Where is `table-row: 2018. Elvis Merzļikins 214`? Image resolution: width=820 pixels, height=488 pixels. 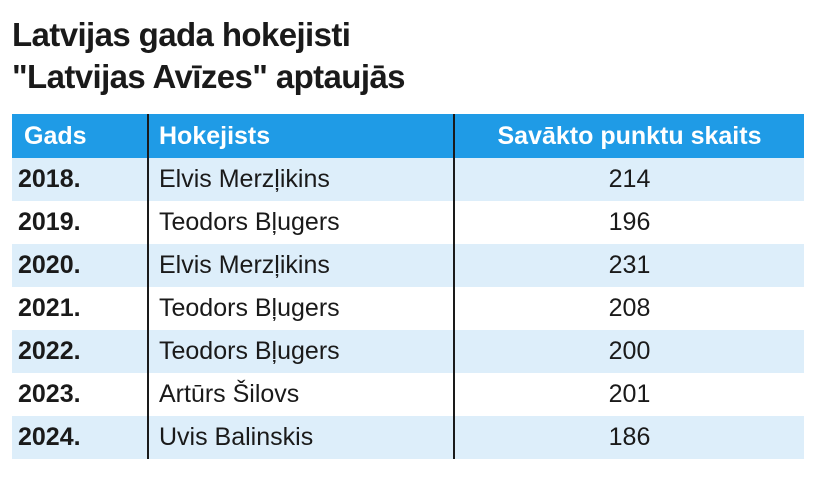
table-row: 2018. Elvis Merzļikins 214 is located at coordinates (408, 179).